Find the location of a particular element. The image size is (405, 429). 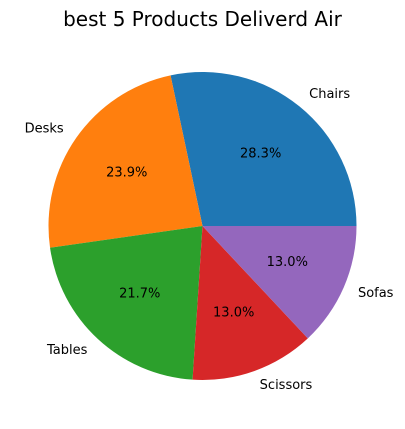

category-label-desks: Desks is located at coordinates (44, 128).